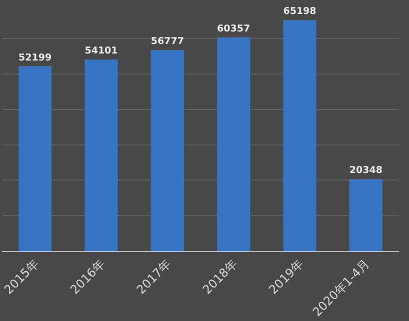 This screenshot has width=409, height=321. What do you see at coordinates (101, 51) in the screenshot?
I see `data-label: 54101` at bounding box center [101, 51].